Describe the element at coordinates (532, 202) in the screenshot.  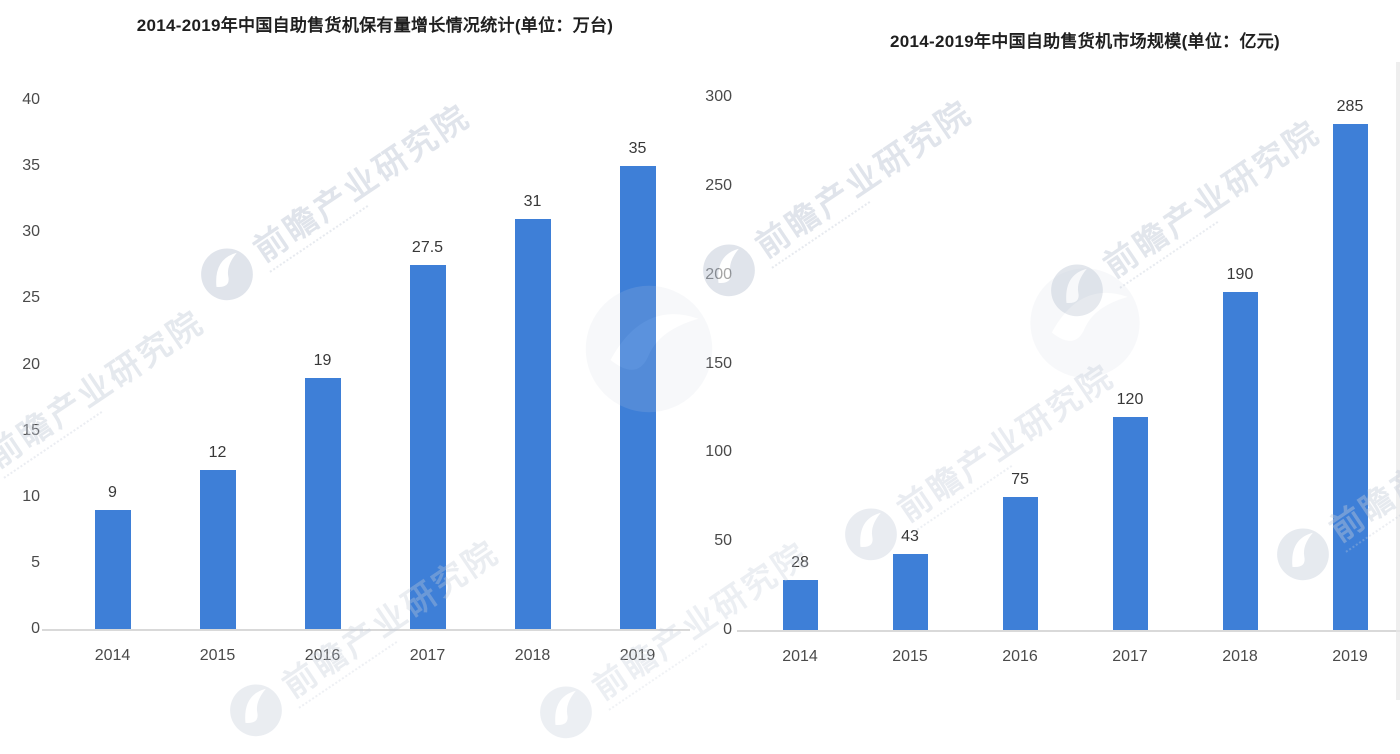
I see `bar-value-label: 31` at that location.